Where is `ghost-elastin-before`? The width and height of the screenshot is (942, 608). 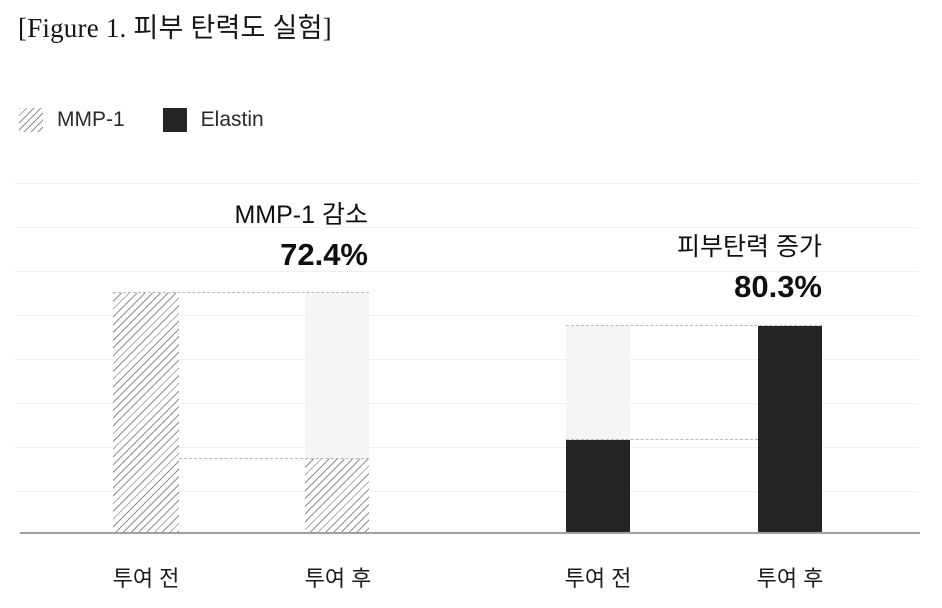 ghost-elastin-before is located at coordinates (598, 383).